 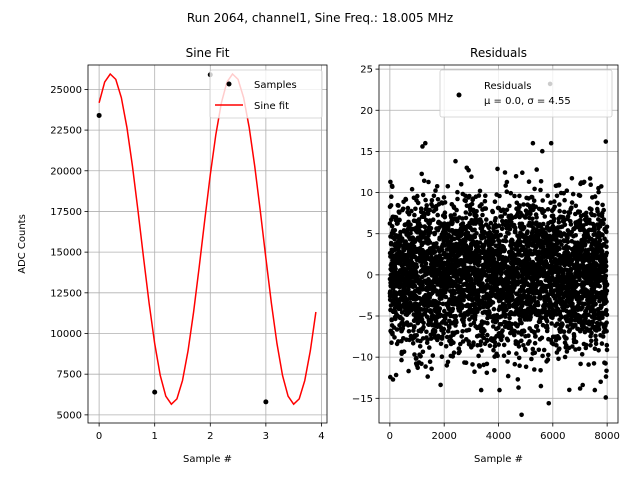 I want to click on sine-fit-ytick-label: 5000, so click(x=69, y=415).